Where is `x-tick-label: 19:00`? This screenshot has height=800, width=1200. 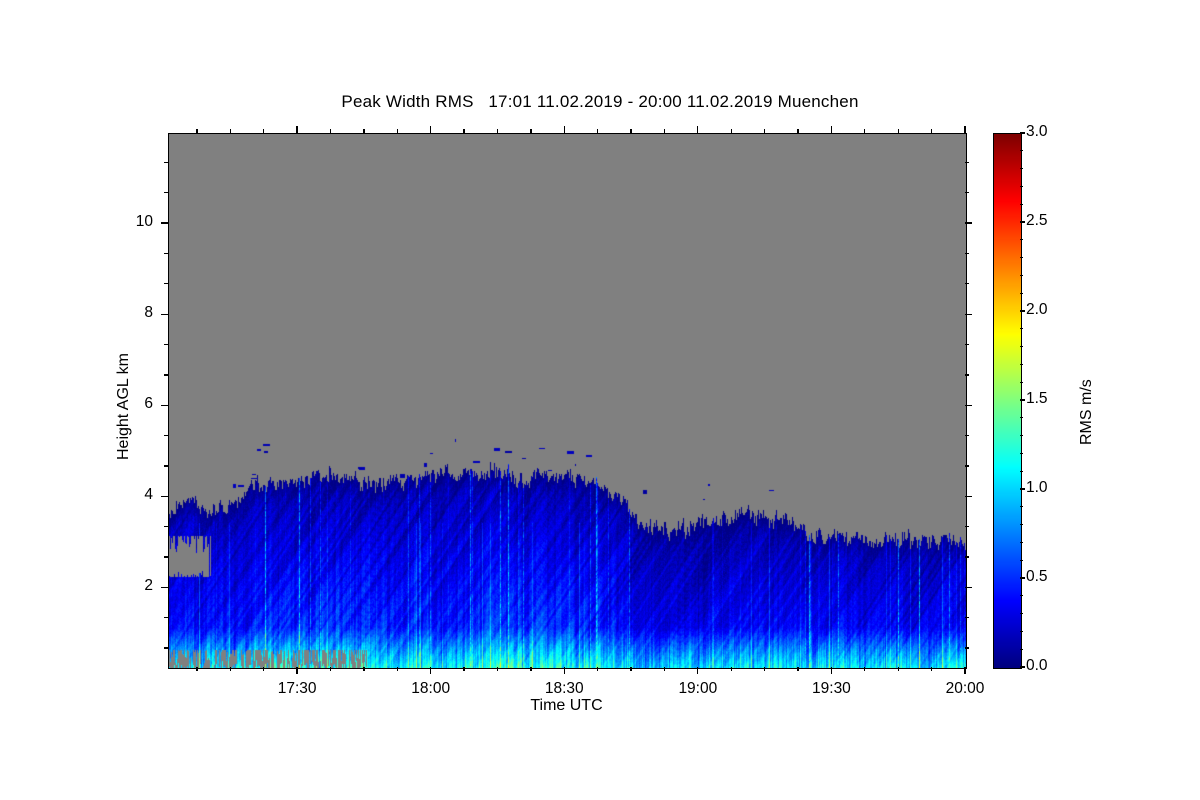 x-tick-label: 19:00 is located at coordinates (698, 688).